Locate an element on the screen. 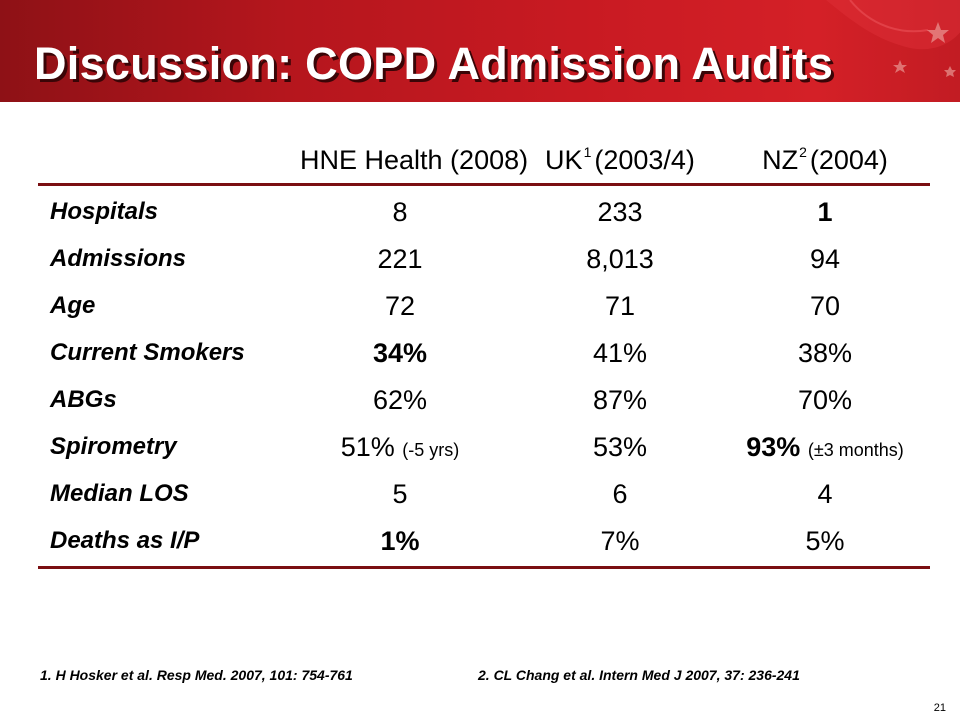 The height and width of the screenshot is (720, 960). column-header-nz: NZ2 (2004) is located at coordinates (825, 159).